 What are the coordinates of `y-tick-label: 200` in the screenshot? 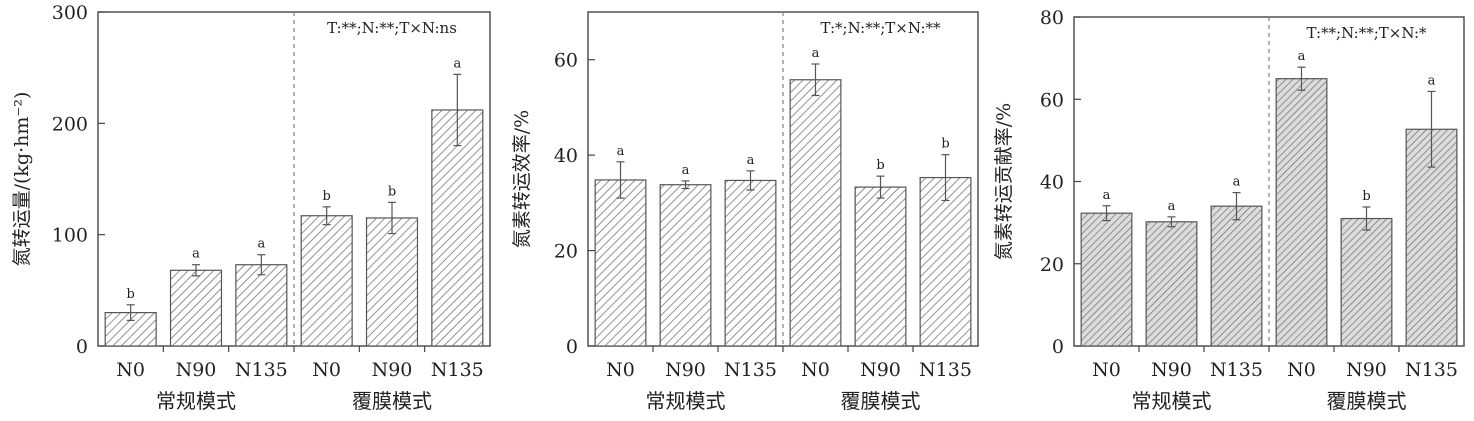 It's located at (70, 124).